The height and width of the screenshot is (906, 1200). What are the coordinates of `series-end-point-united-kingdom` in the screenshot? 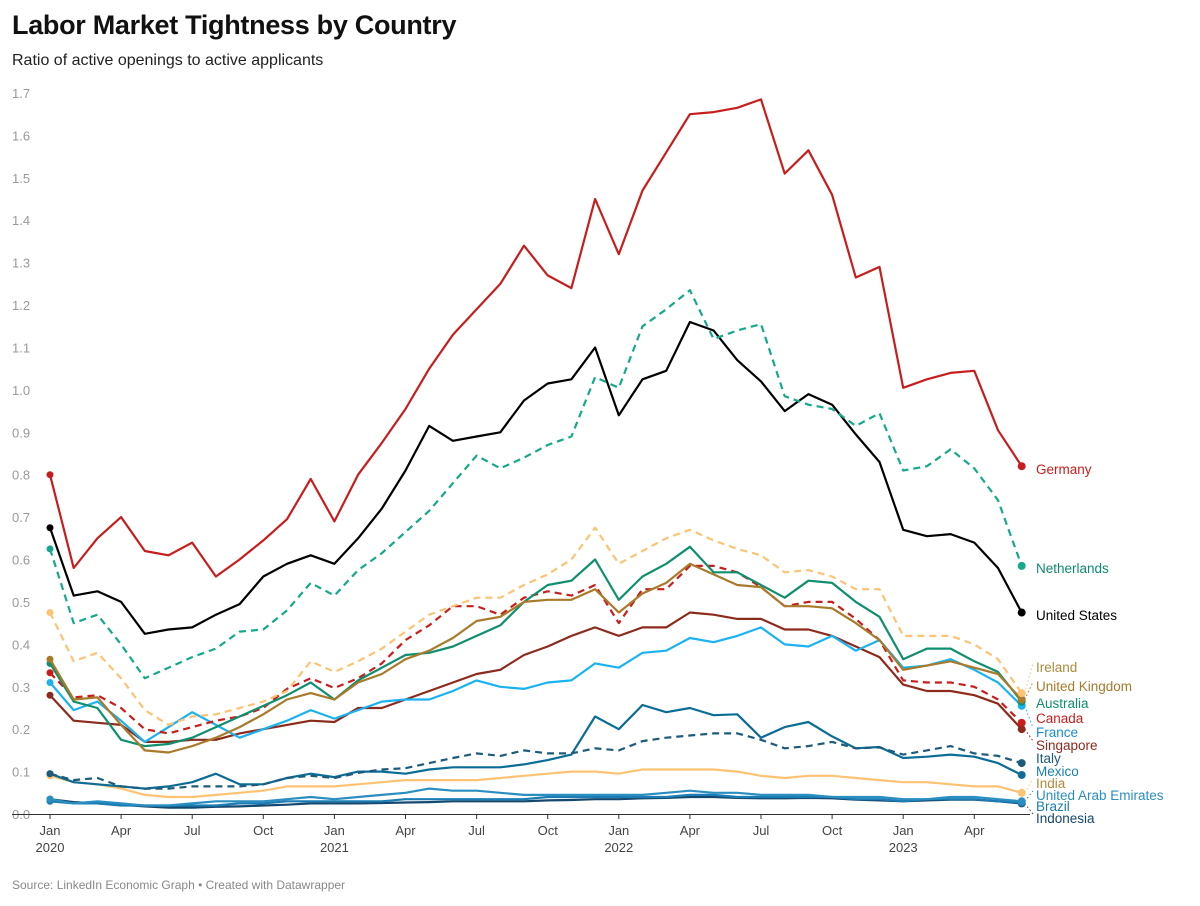 It's located at (1021, 699).